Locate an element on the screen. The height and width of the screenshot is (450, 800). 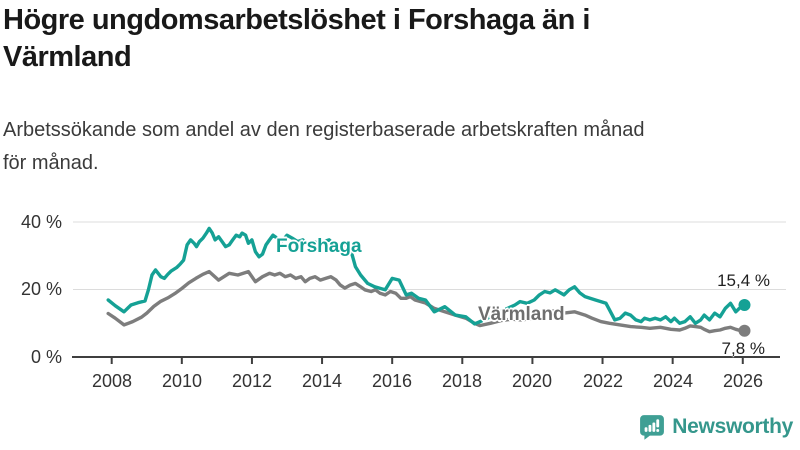
newsworthy-logo: Newsworthy is located at coordinates (716, 427).